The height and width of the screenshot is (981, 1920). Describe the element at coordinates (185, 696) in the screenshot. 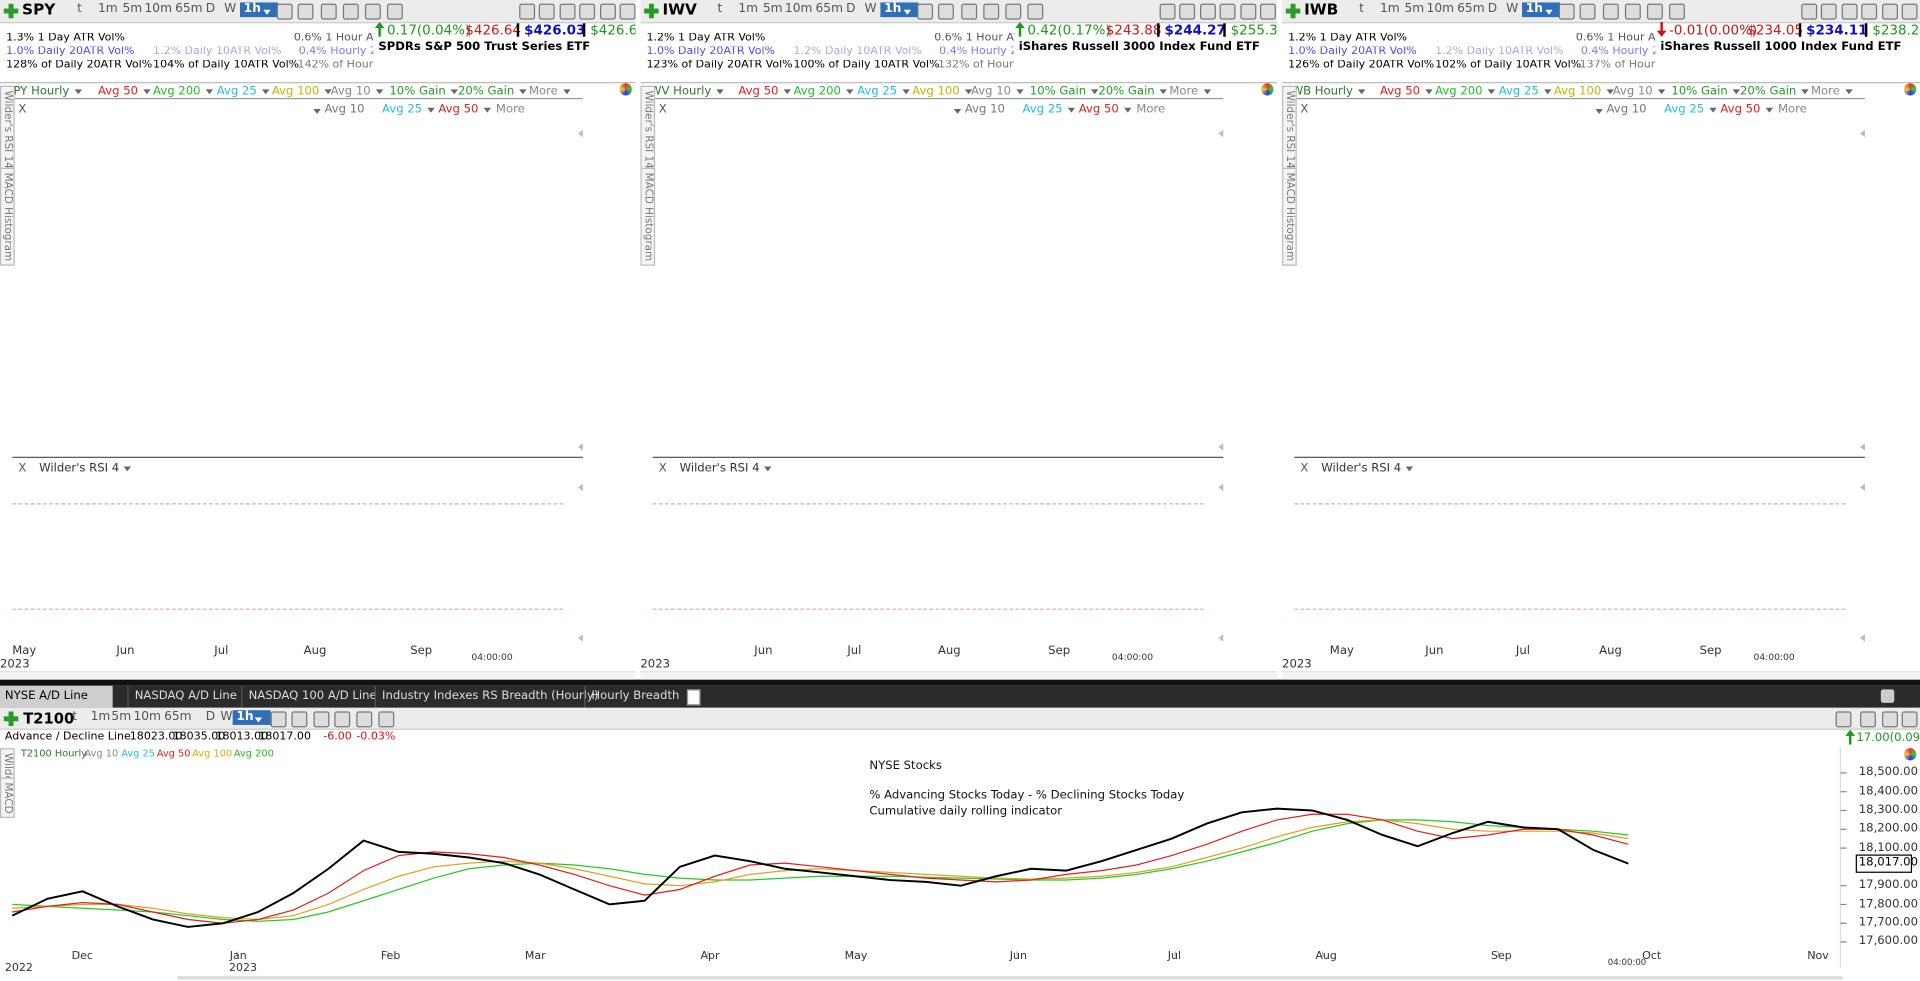

I see `tab: NASDAQ A/D Line` at that location.